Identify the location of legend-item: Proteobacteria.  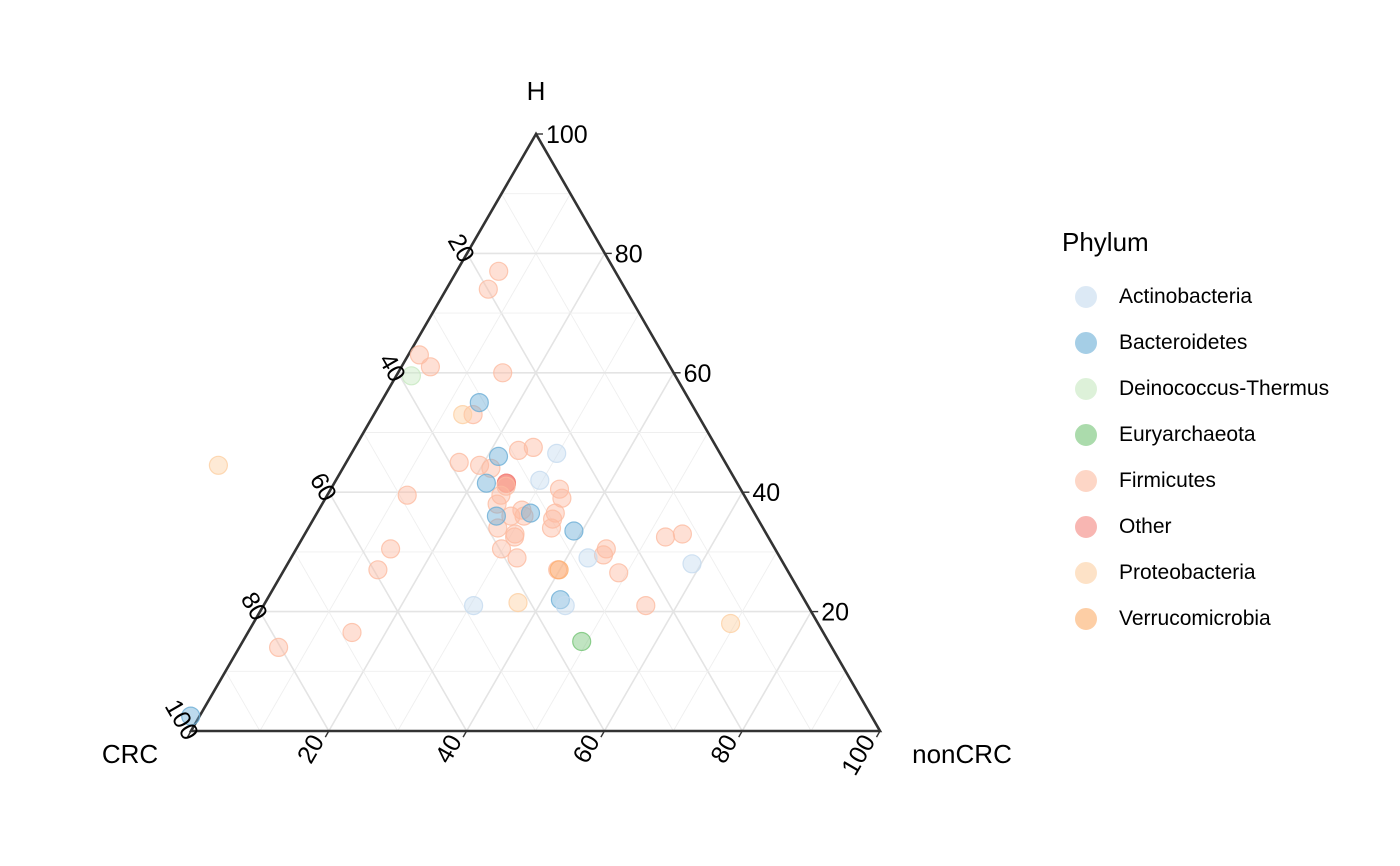
(1195, 573).